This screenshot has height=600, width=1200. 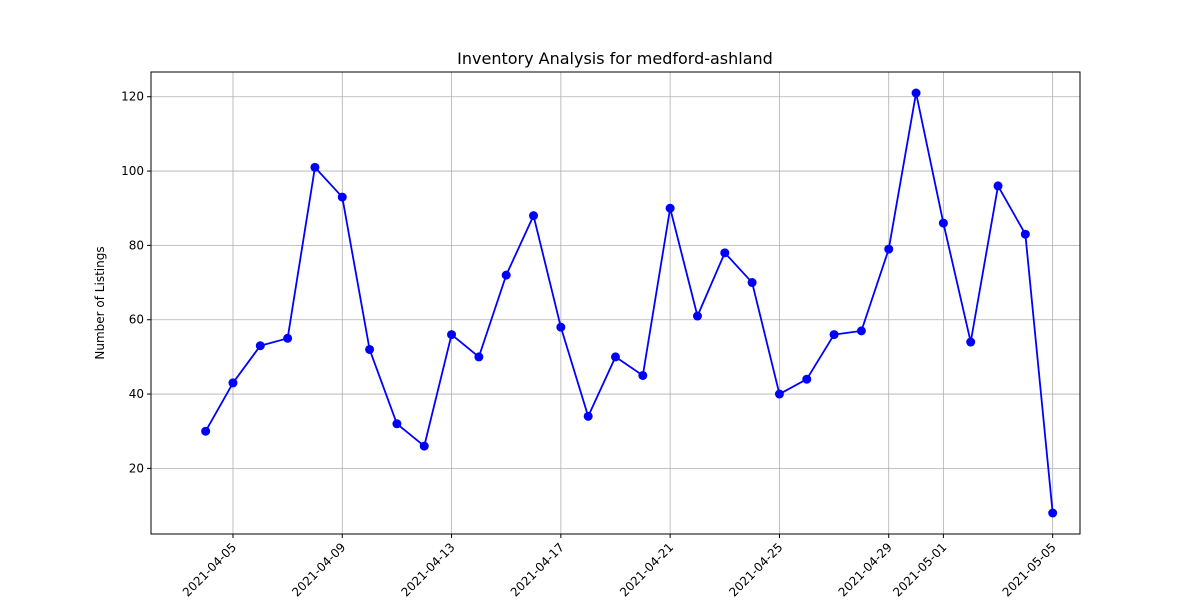 I want to click on y-tick-label: 100, so click(x=132, y=171).